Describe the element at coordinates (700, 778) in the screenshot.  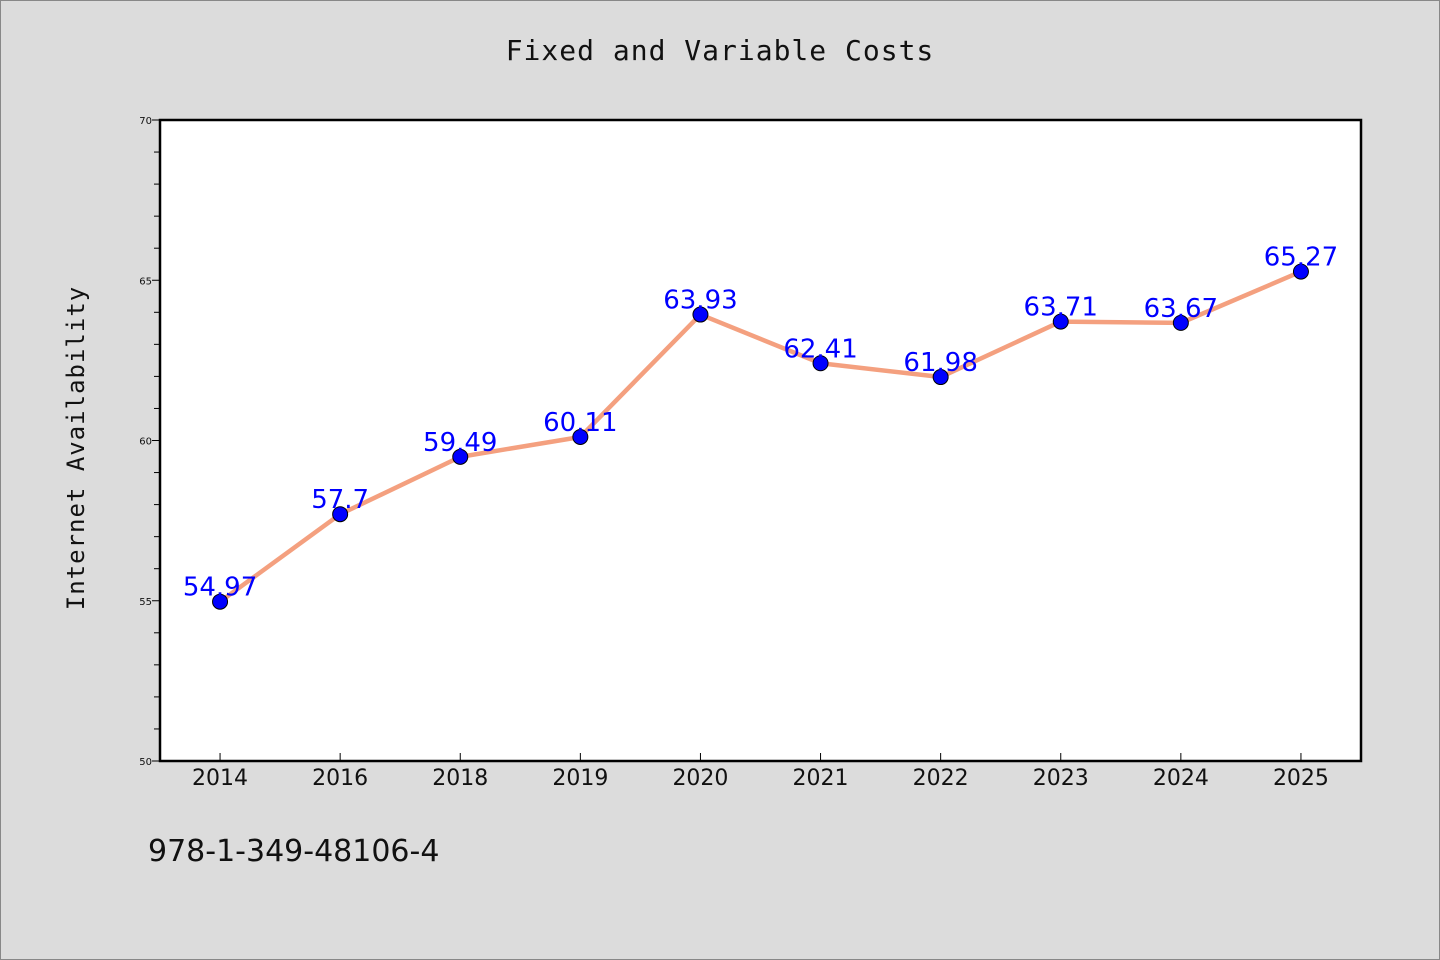
I see `x-tick-label: 2020` at that location.